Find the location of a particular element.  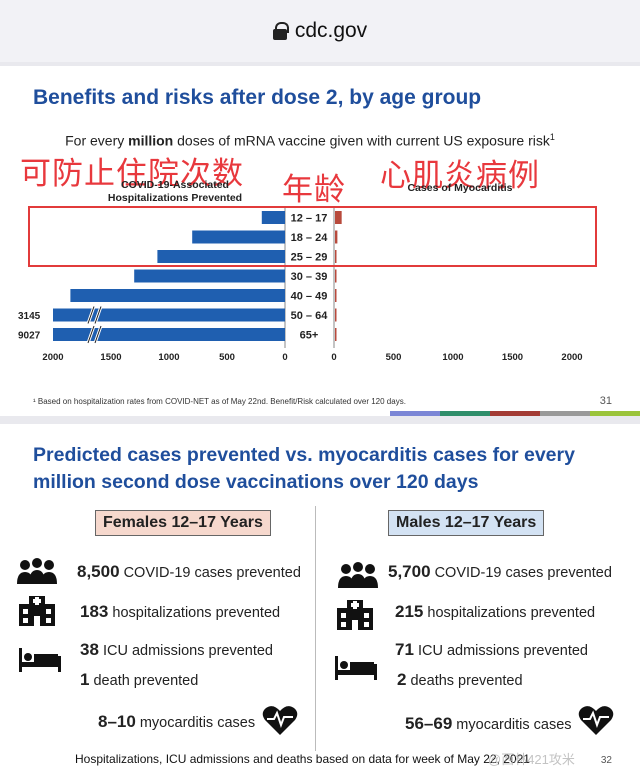

left-axis-tick: 500 is located at coordinates (227, 357).